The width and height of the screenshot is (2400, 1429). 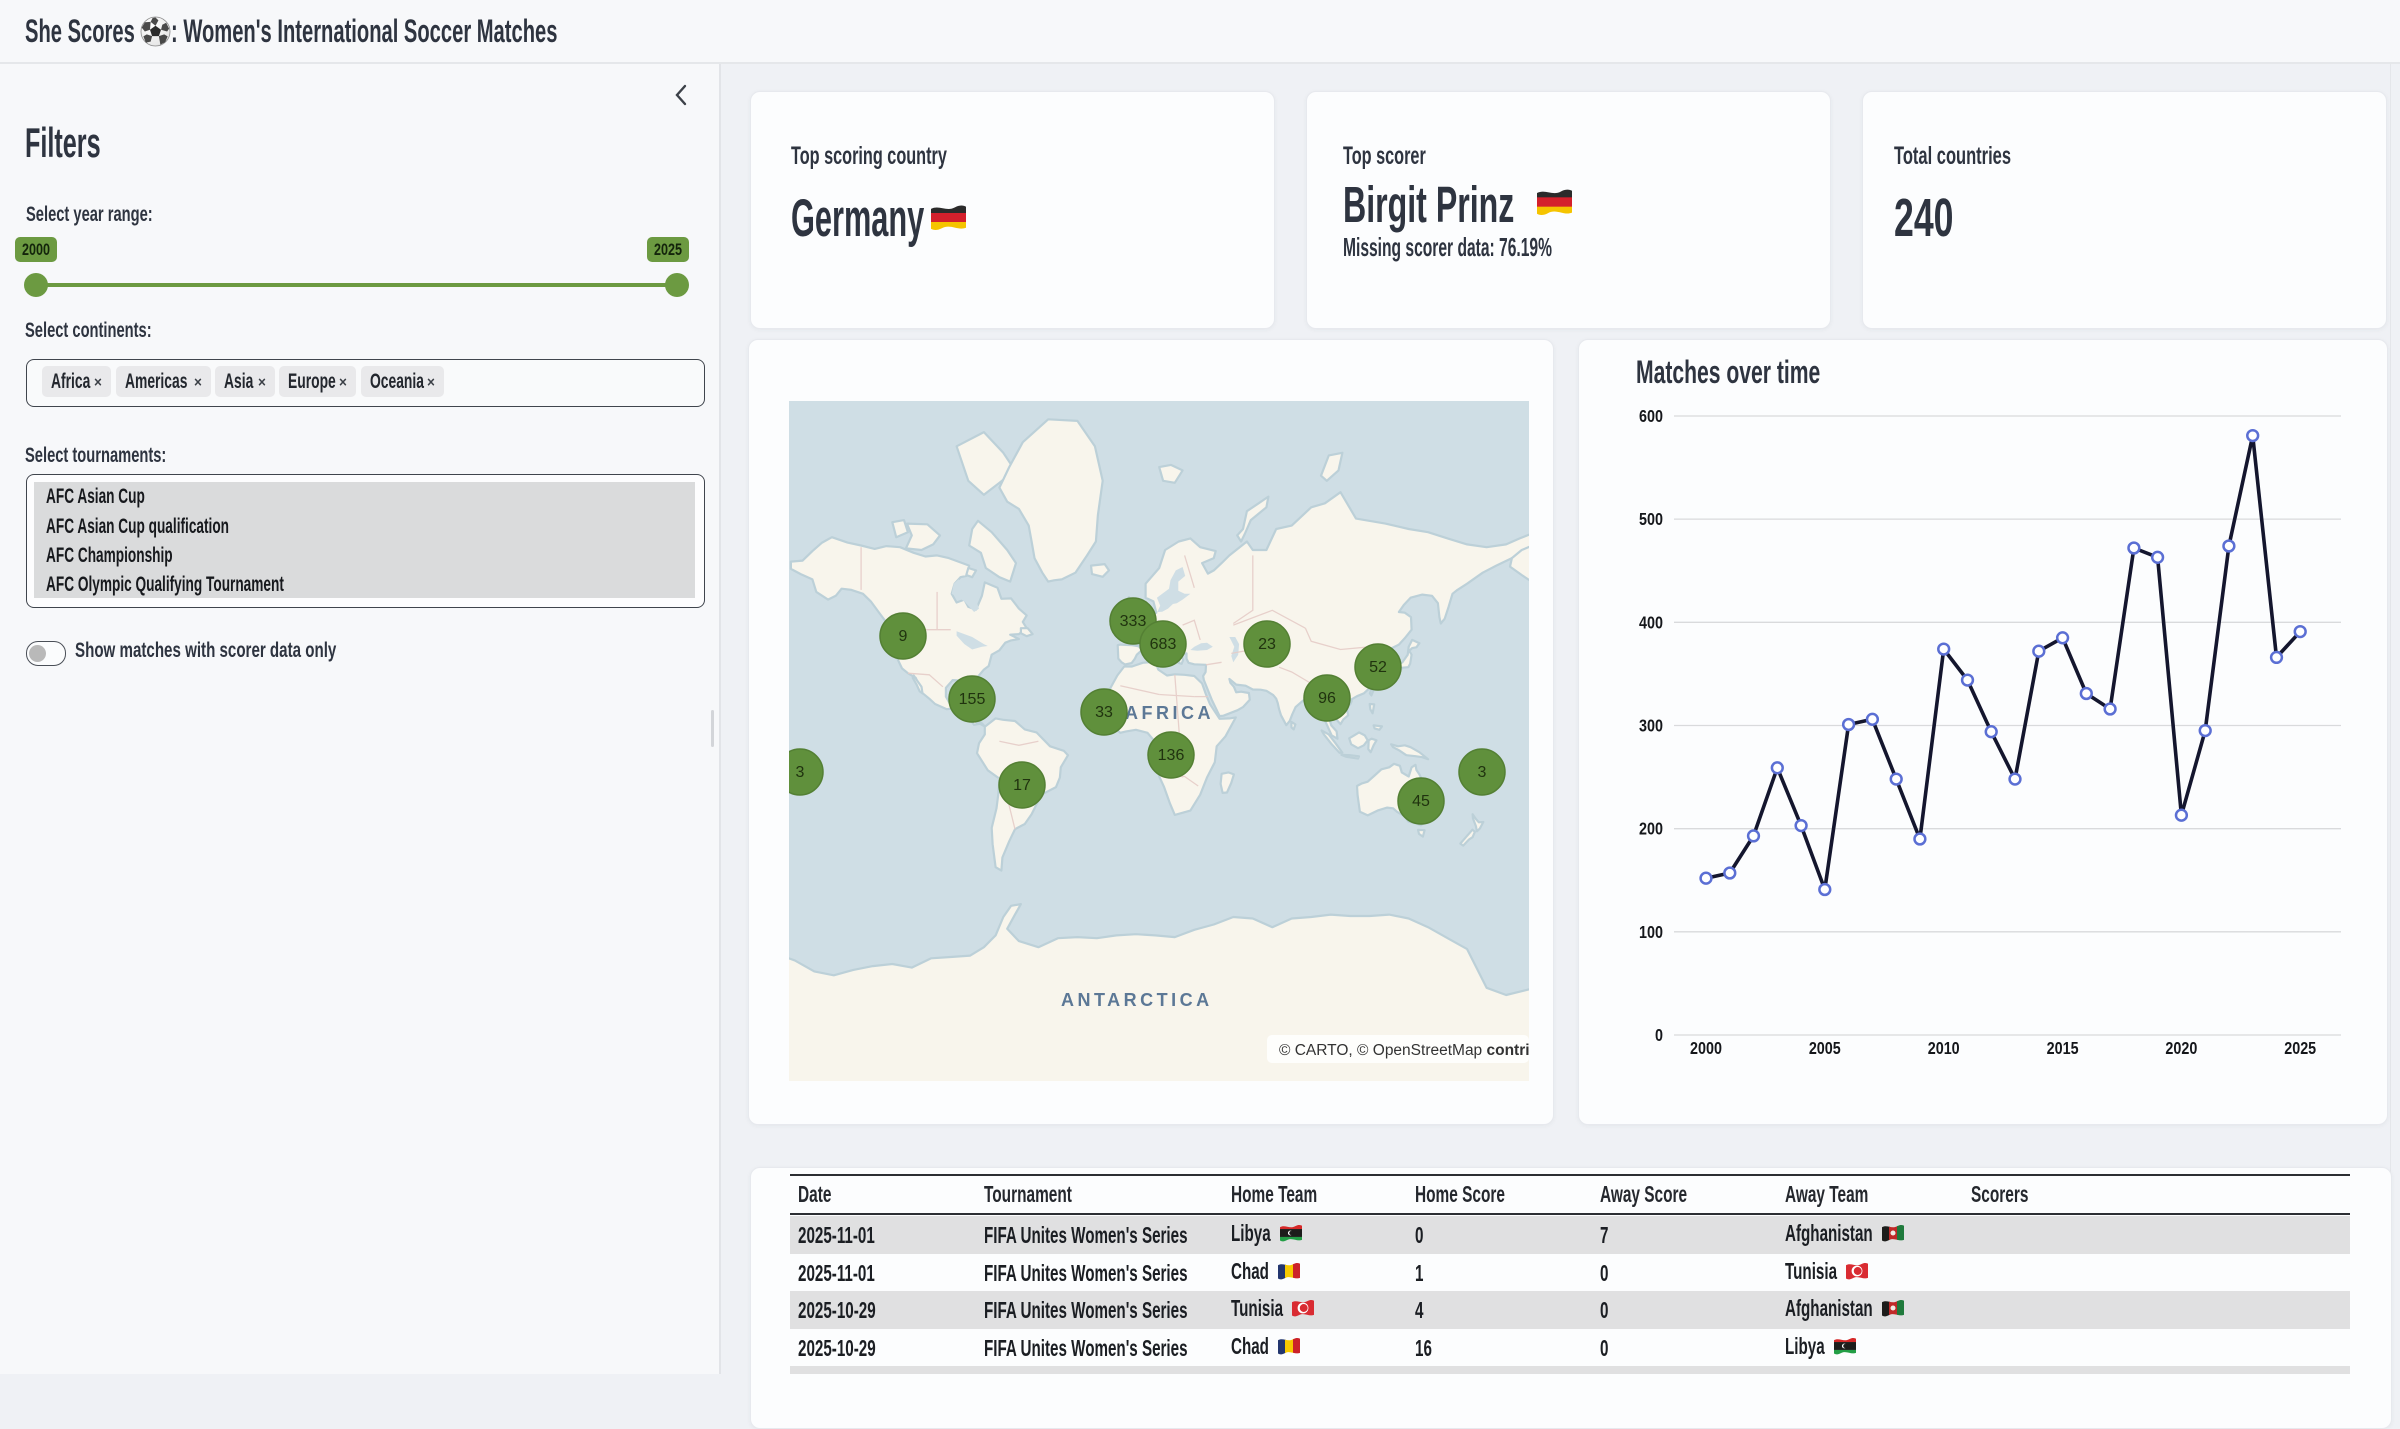 What do you see at coordinates (1022, 785) in the screenshot?
I see `svg-text: 17` at bounding box center [1022, 785].